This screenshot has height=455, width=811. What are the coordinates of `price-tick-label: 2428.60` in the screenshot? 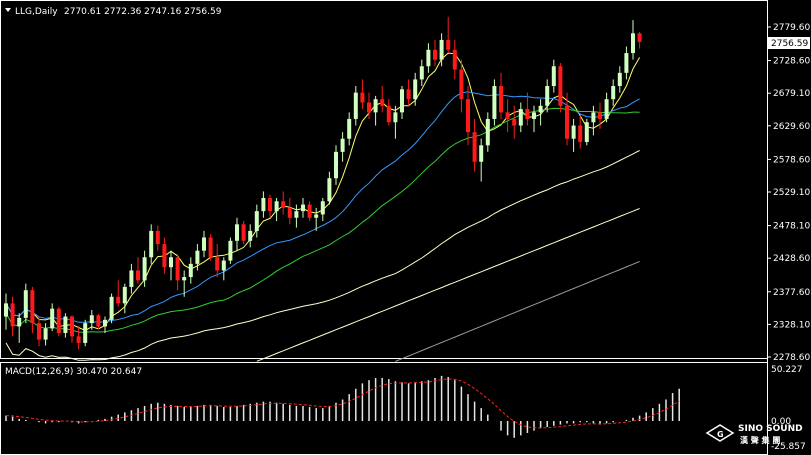 It's located at (791, 259).